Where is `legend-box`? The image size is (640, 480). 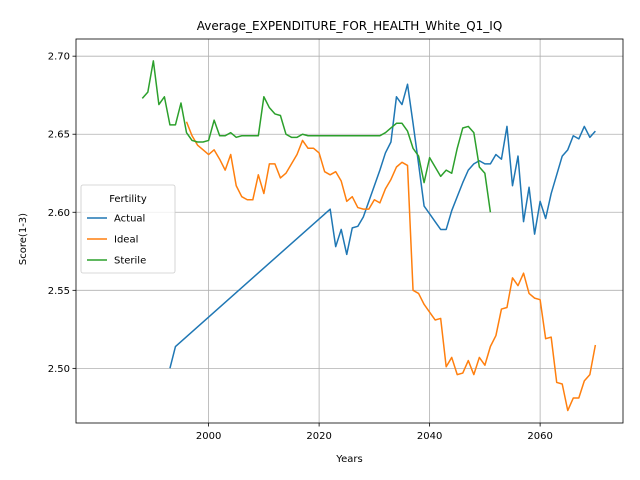 legend-box is located at coordinates (128, 229).